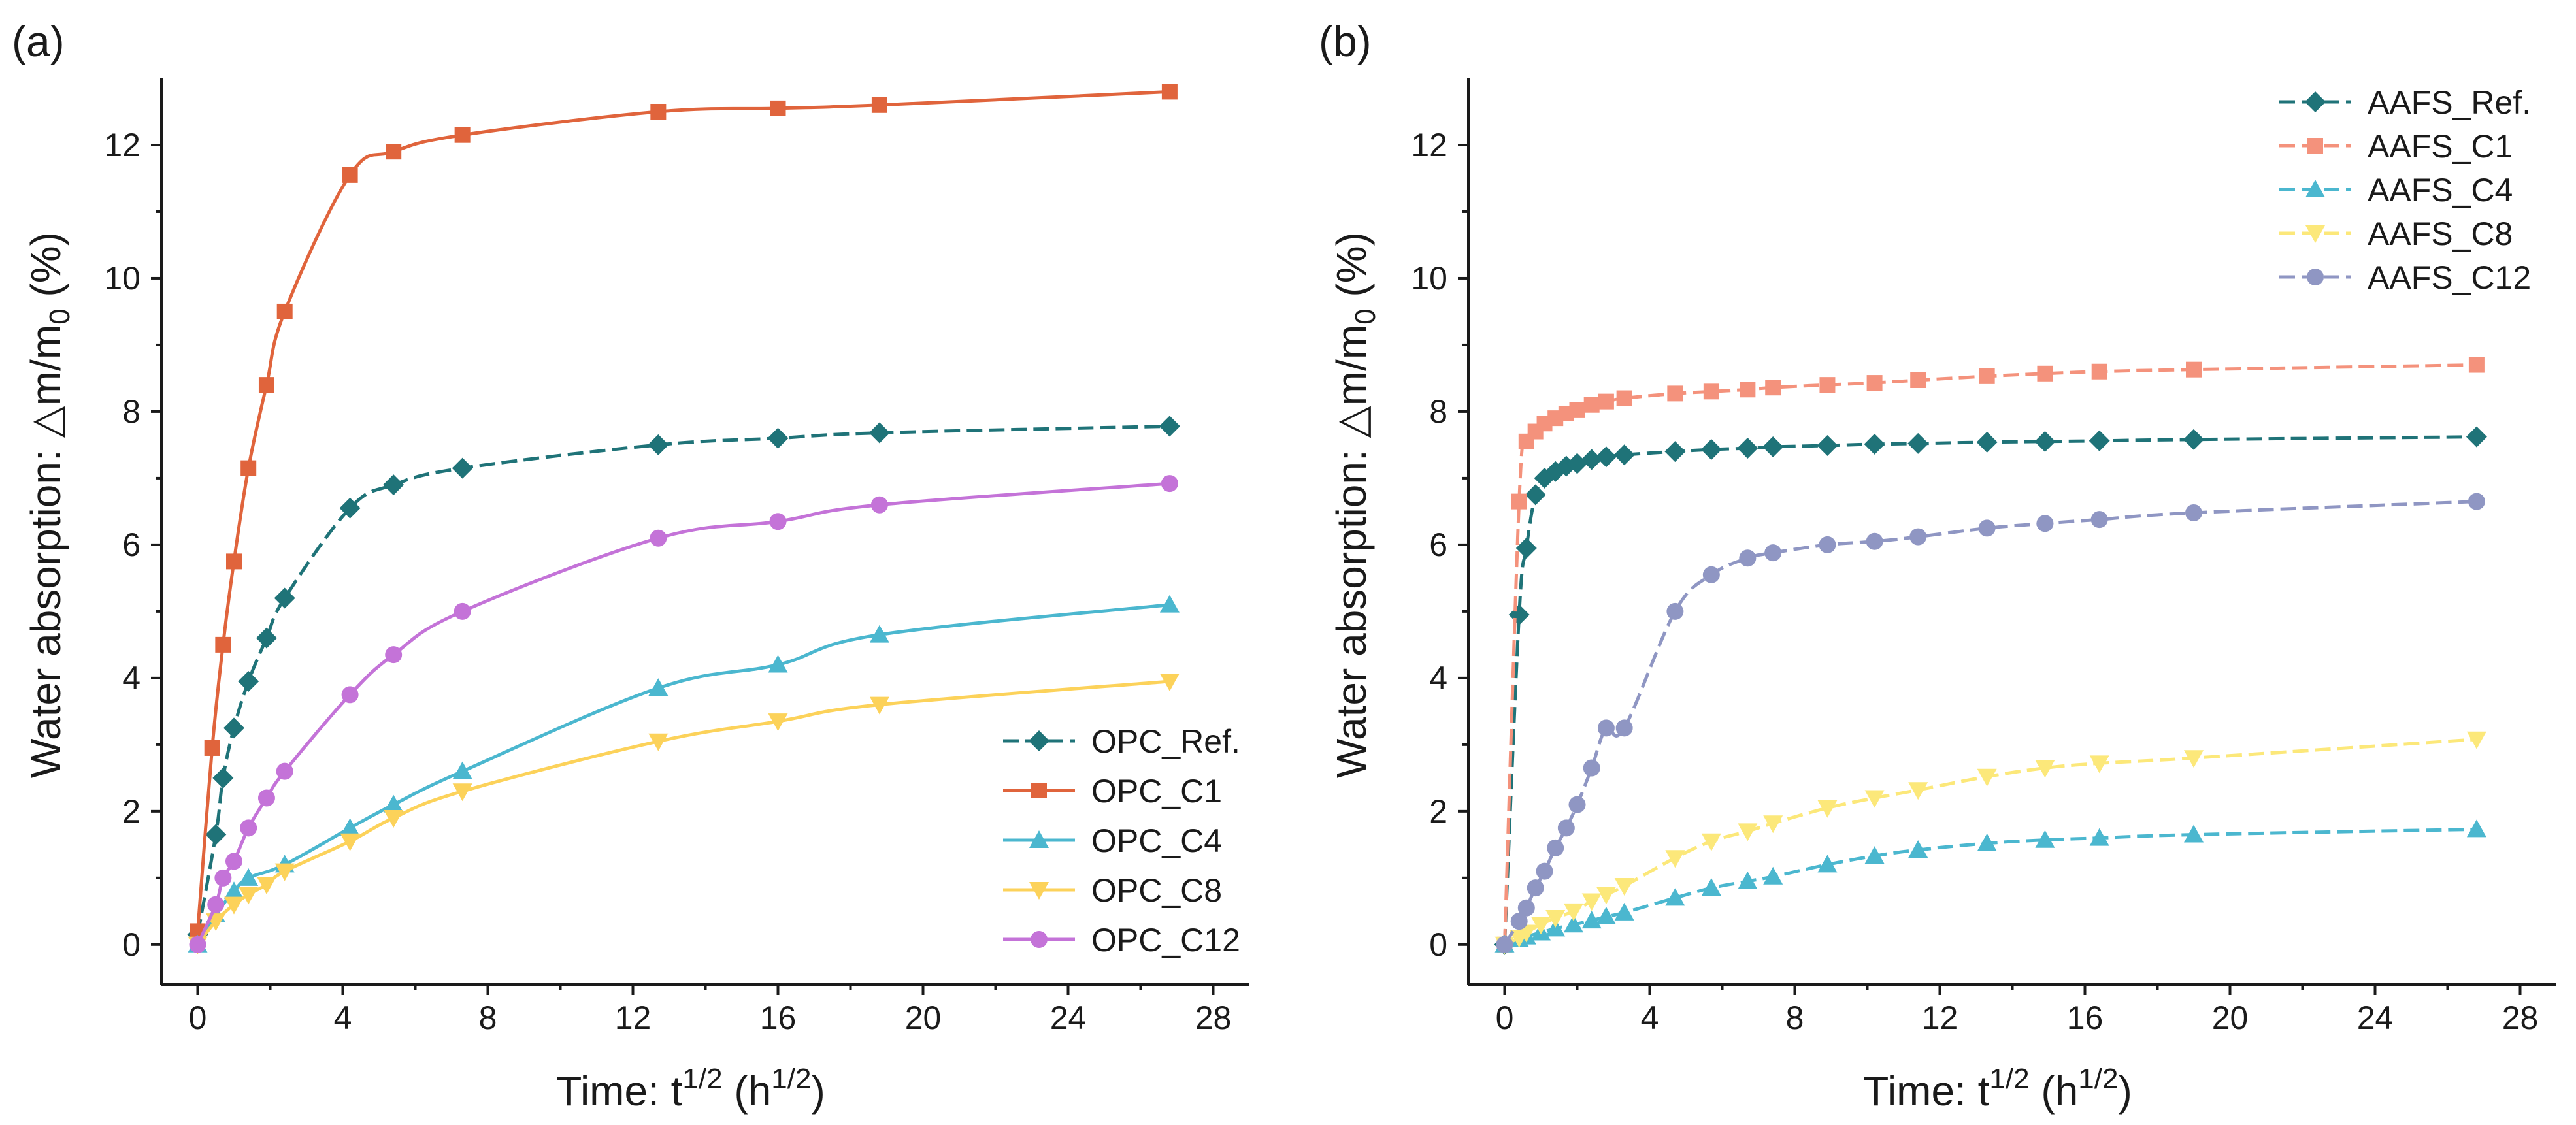 Image resolution: width=2576 pixels, height=1125 pixels. What do you see at coordinates (131, 944) in the screenshot?
I see `panel-a-y-tick-label: 0` at bounding box center [131, 944].